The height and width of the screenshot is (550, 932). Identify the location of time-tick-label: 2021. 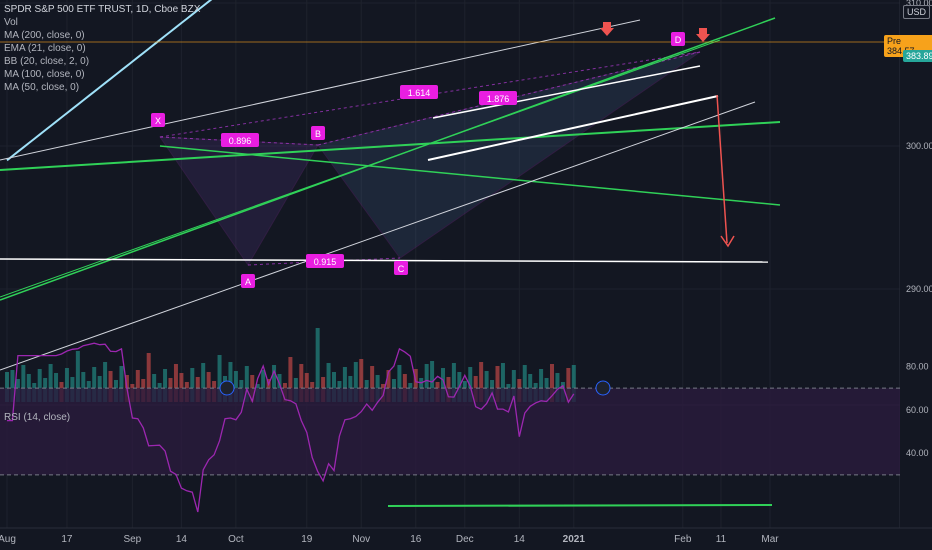
(574, 539).